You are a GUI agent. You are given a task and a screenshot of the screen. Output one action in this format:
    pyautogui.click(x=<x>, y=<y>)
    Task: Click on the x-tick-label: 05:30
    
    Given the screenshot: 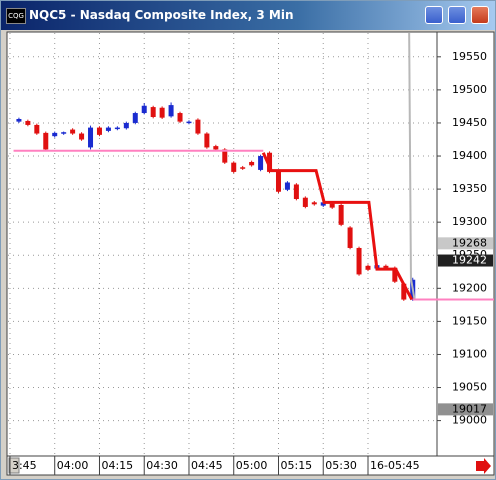 What is the action you would take?
    pyautogui.click(x=341, y=465)
    